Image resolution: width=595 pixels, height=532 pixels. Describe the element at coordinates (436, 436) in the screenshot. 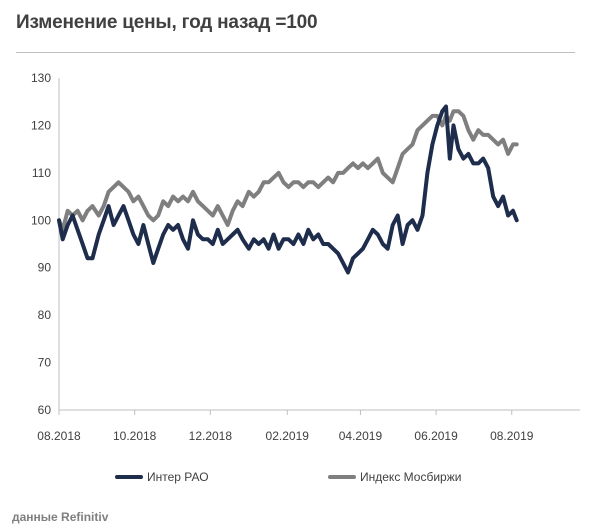

I see `x-tick-label: 06.2019` at that location.